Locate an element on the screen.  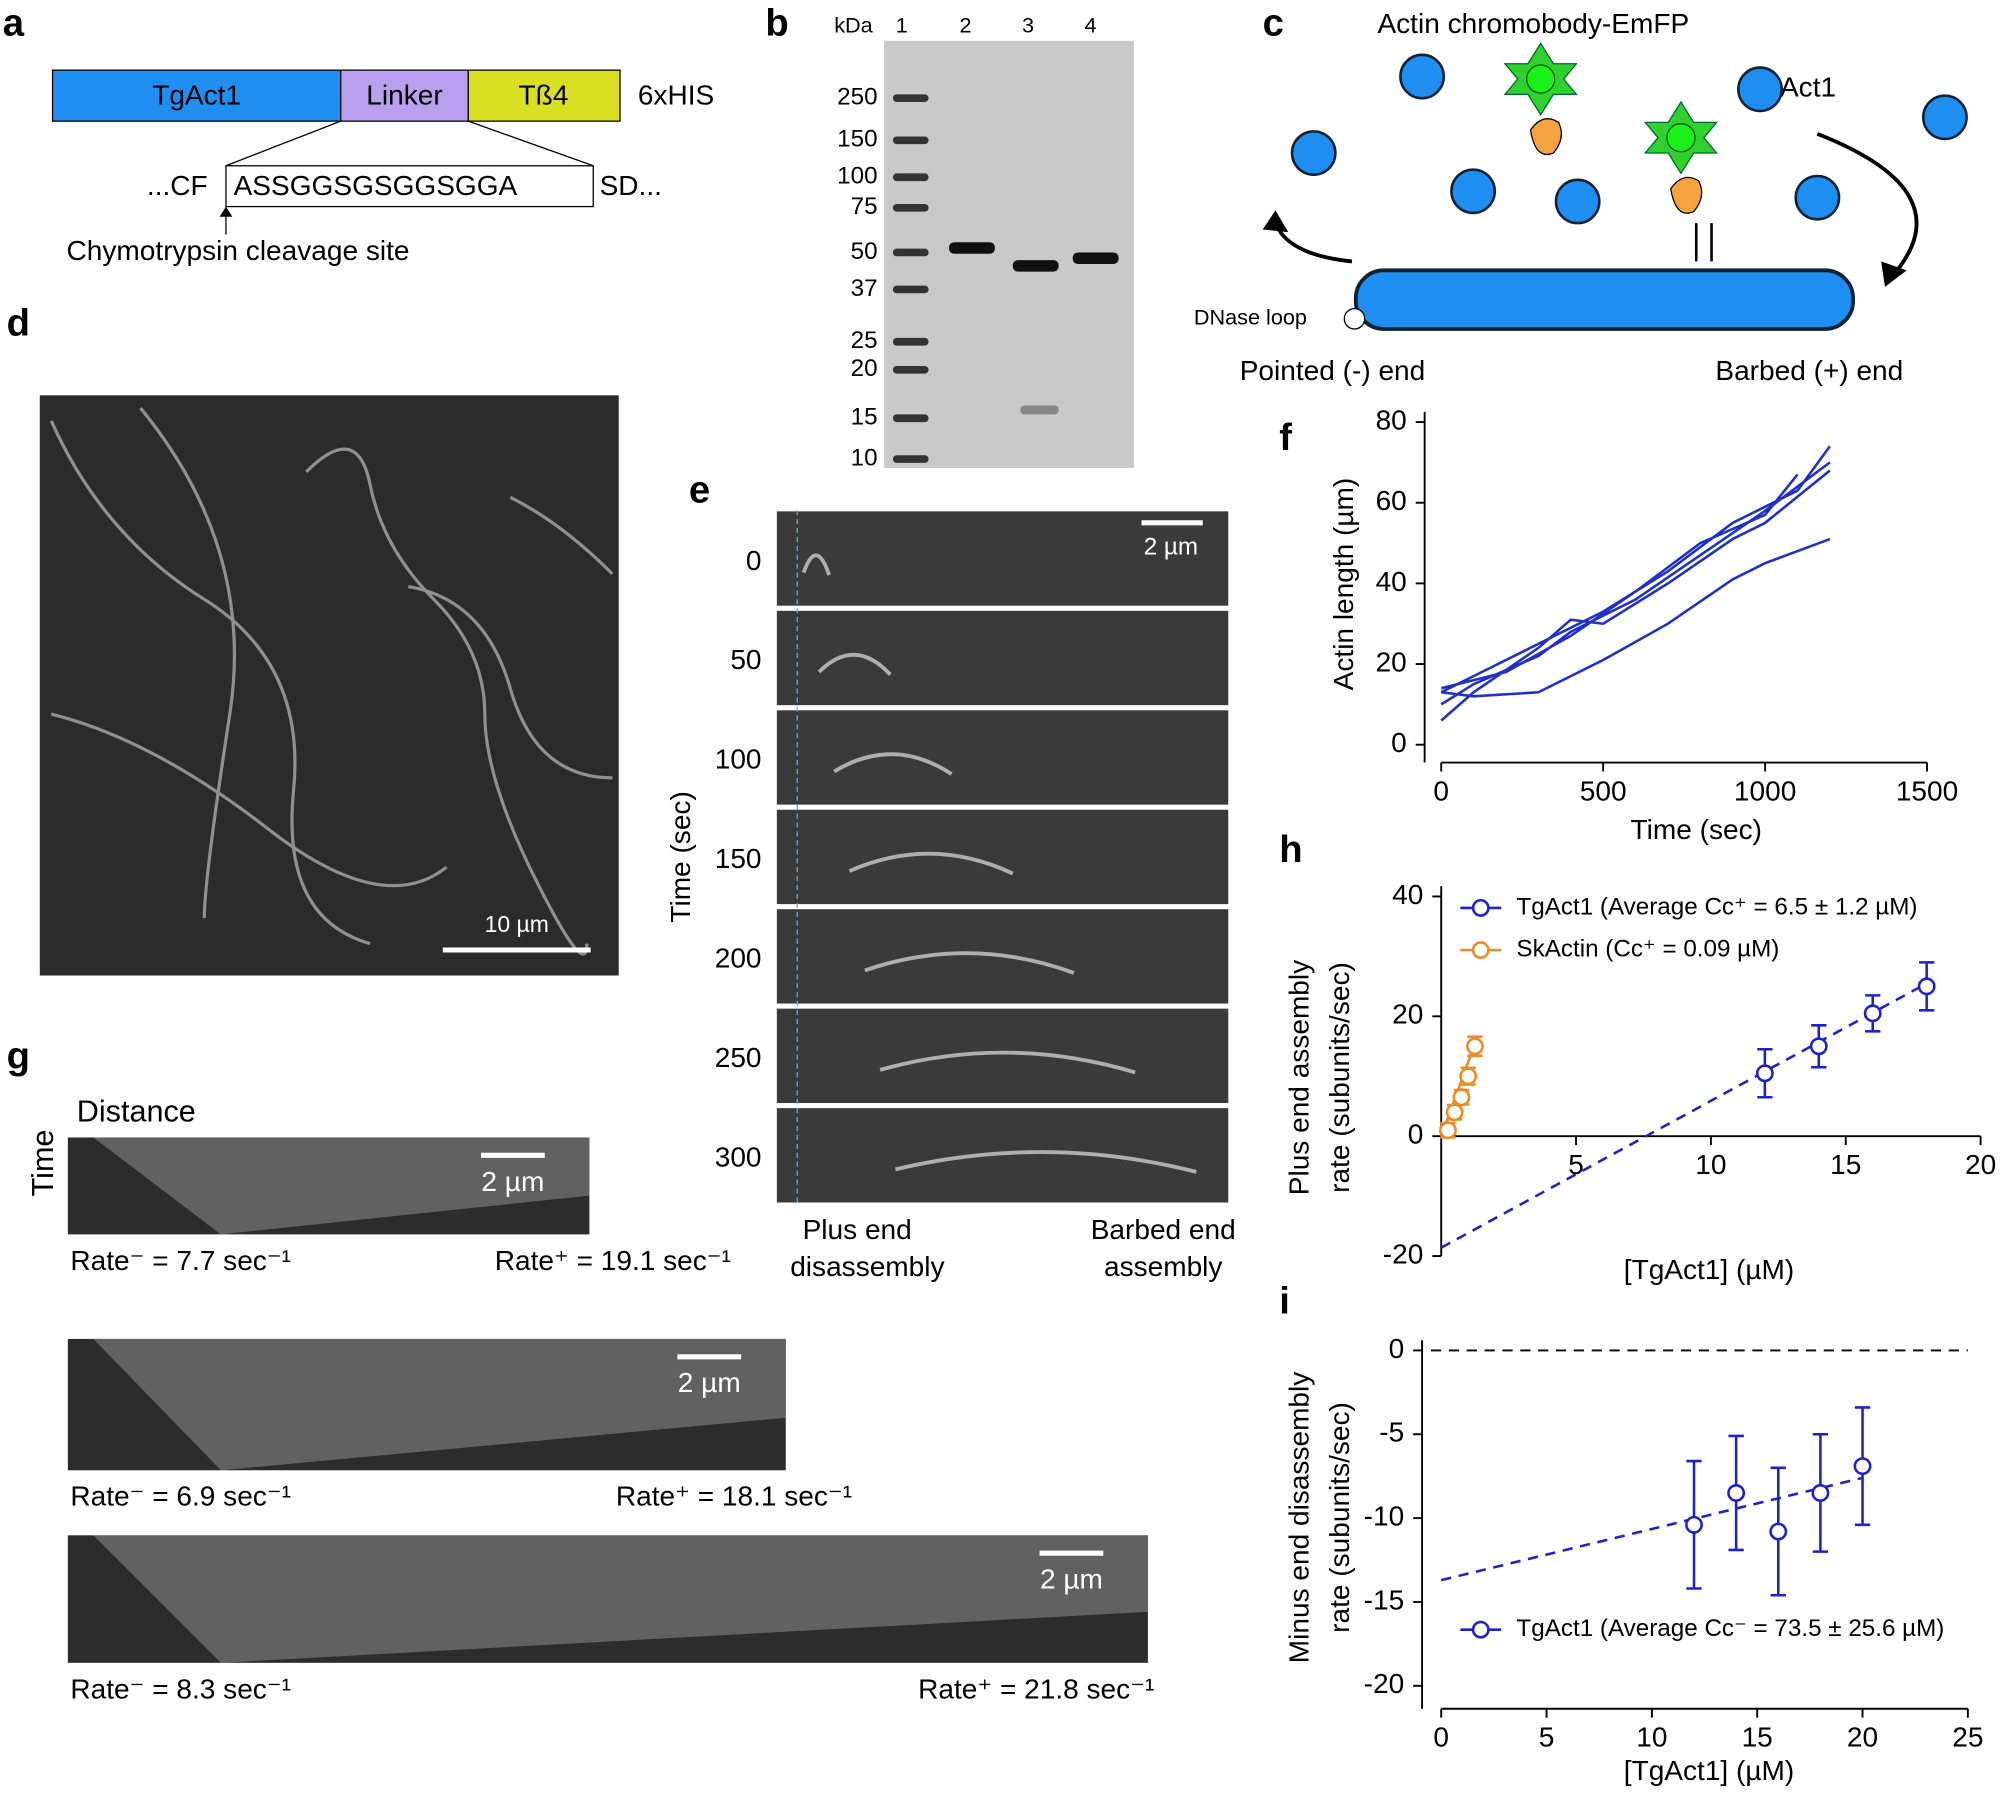
segment-label: TgAct1 is located at coordinates (196, 94).